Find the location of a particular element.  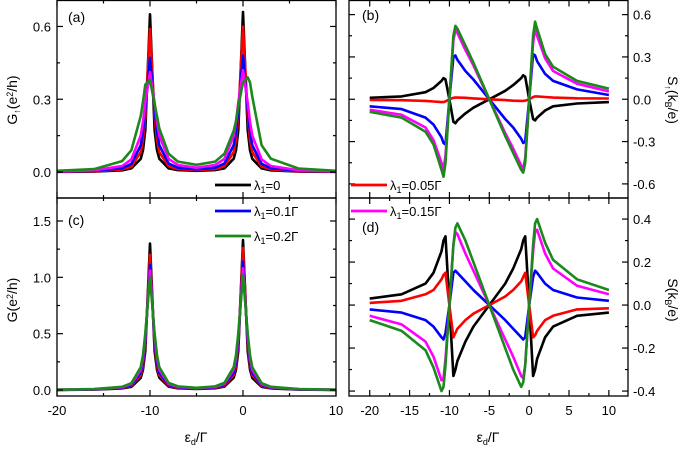

y-tick-label: 0.2 is located at coordinates (642, 262).